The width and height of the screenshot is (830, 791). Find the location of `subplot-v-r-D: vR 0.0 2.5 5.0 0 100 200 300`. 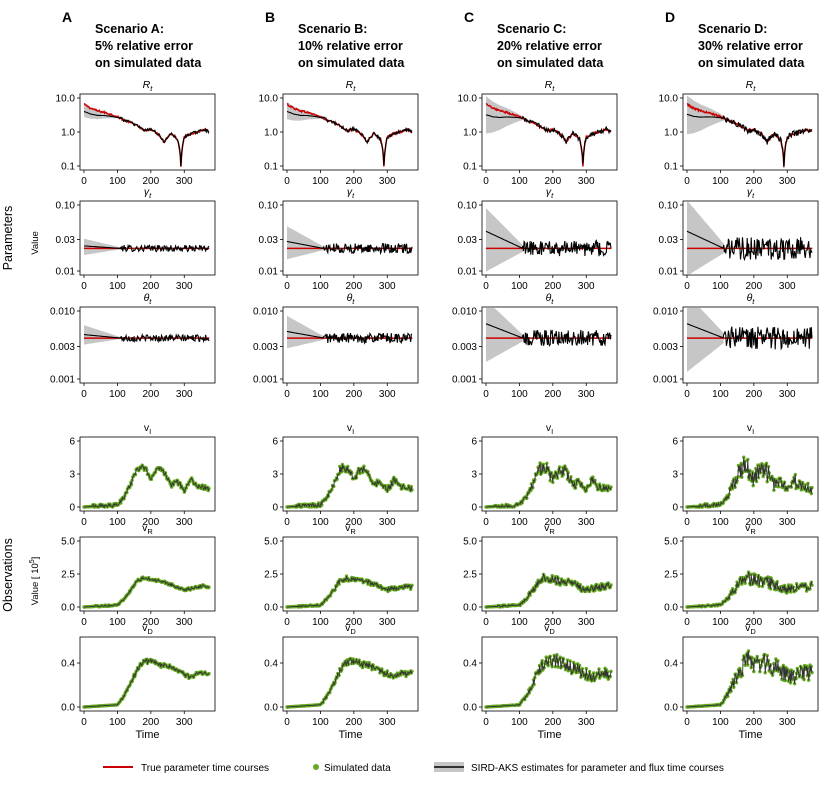

subplot-v-r-D: vR 0.0 2.5 5.0 0 100 200 300 is located at coordinates (741, 575).